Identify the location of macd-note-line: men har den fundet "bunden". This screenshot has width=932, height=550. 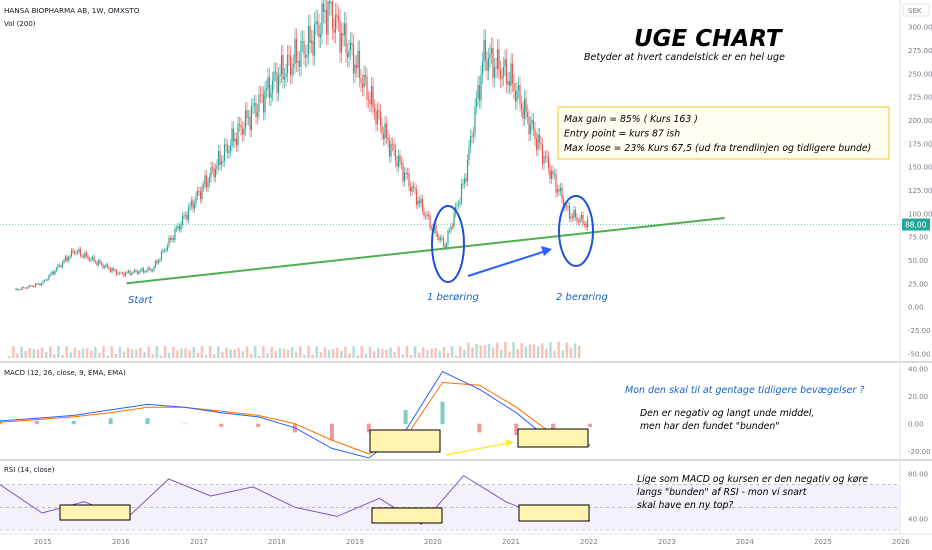
(710, 426).